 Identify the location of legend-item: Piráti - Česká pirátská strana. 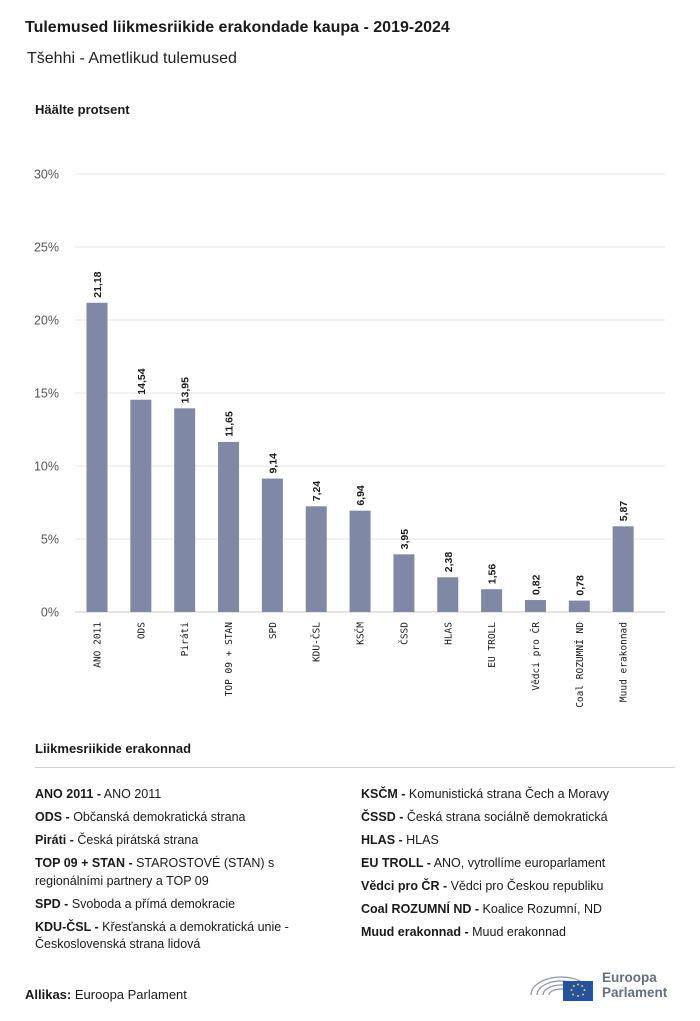
(185, 841).